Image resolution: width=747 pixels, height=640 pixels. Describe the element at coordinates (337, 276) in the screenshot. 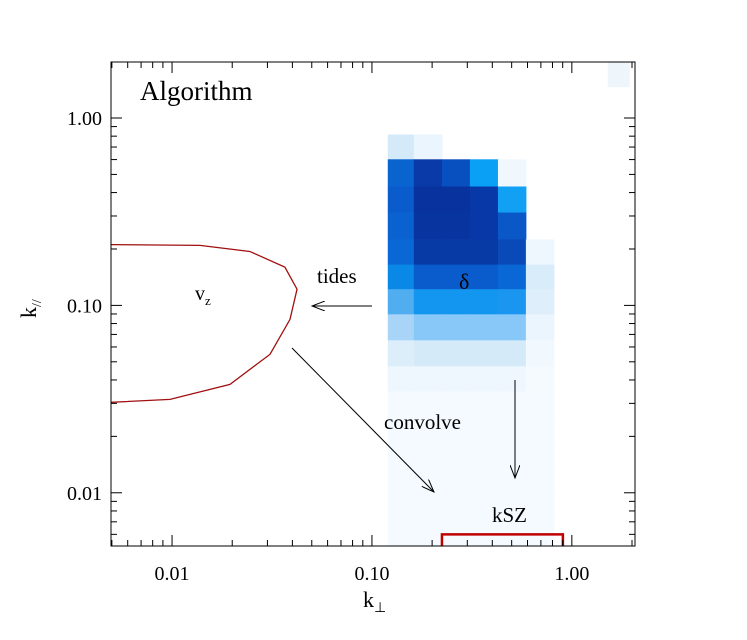

I see `annotation: tides` at that location.